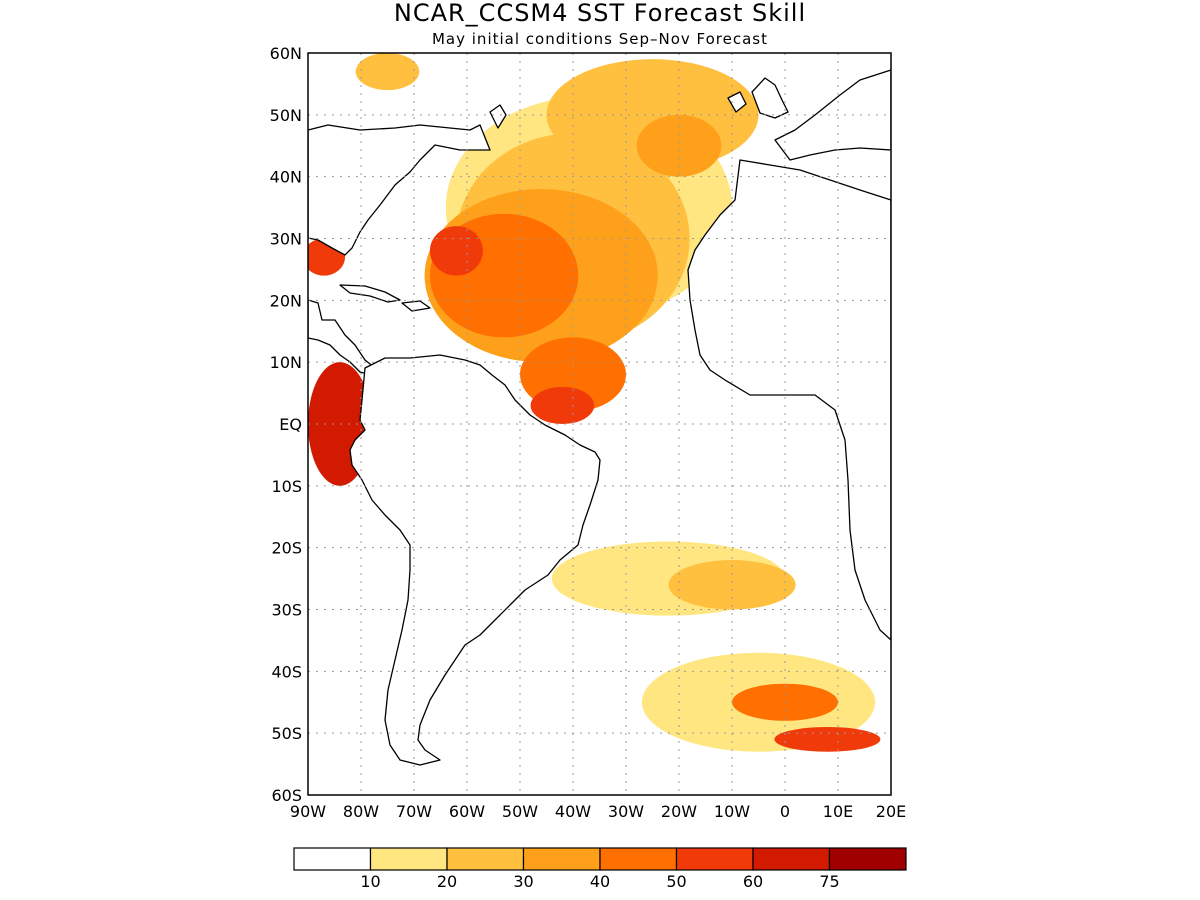 The image size is (1200, 900). I want to click on colorbar-label: 30, so click(523, 881).